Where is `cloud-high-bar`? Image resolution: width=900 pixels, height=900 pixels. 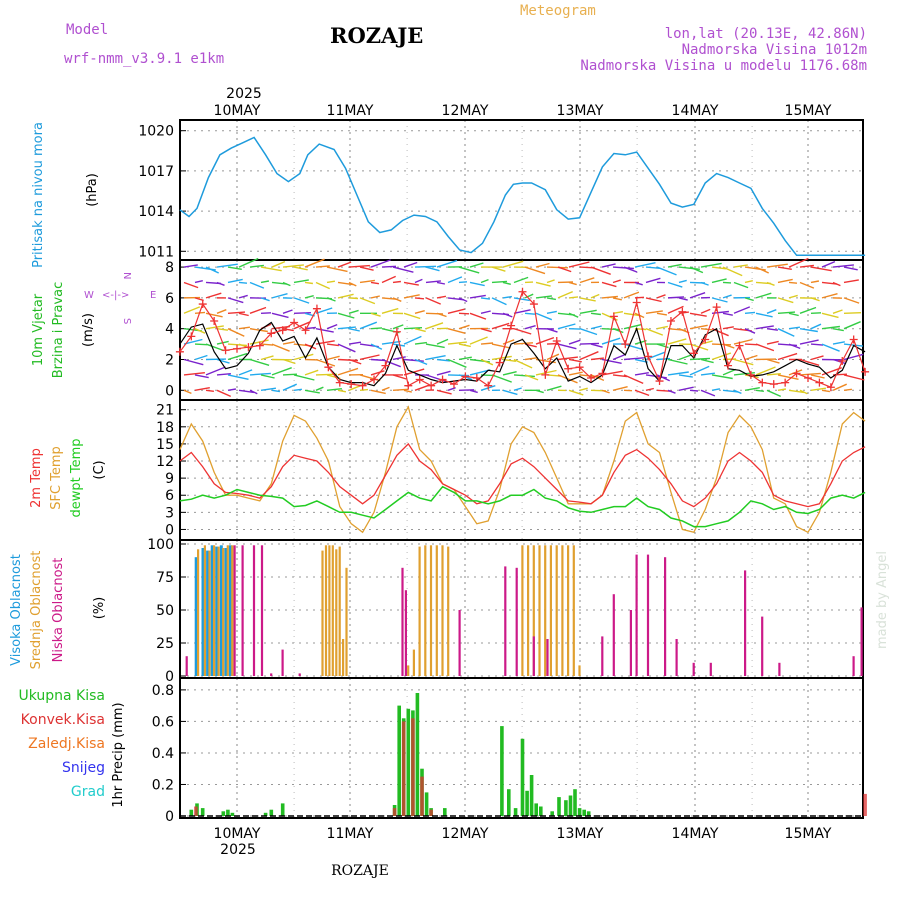 cloud-high-bar is located at coordinates (230, 610).